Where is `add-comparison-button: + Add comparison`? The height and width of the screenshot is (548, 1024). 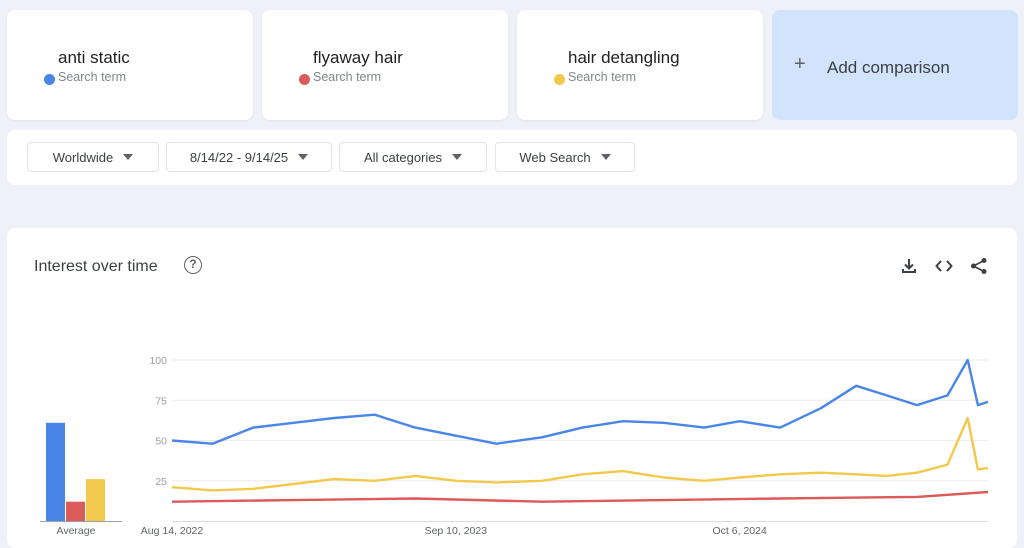
add-comparison-button: + Add comparison is located at coordinates (895, 65).